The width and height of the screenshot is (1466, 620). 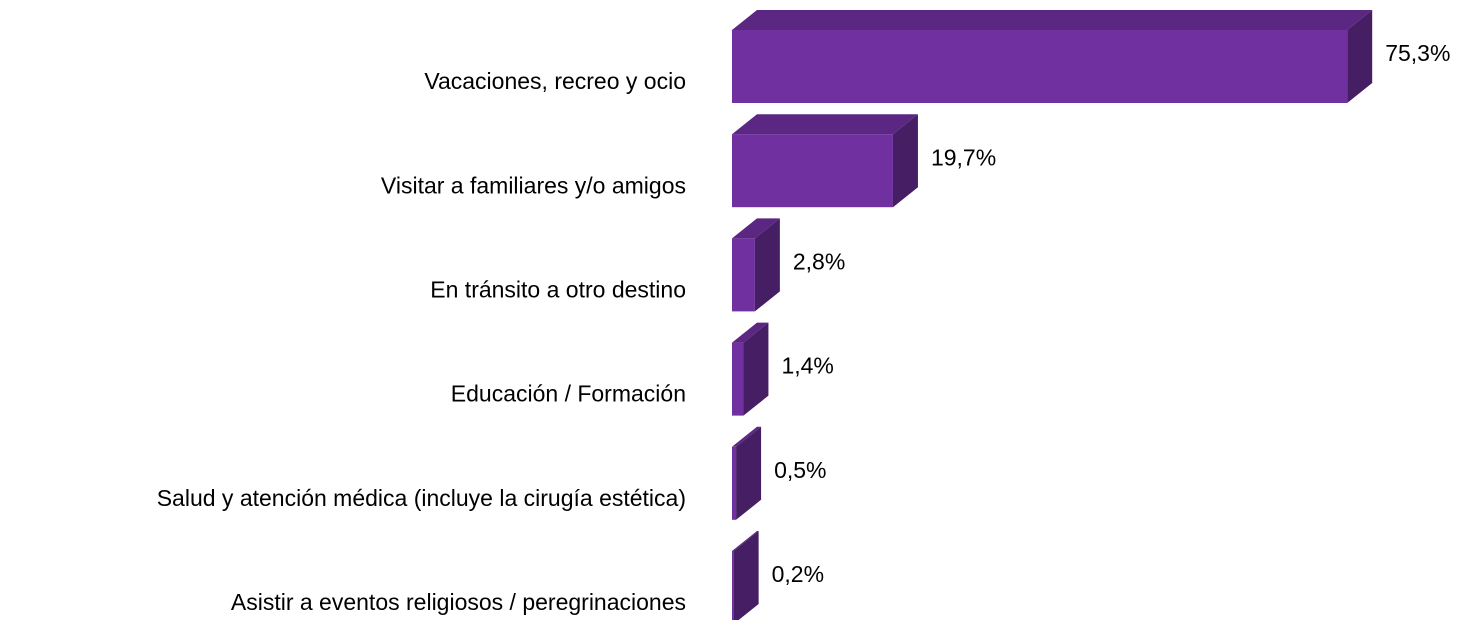 What do you see at coordinates (1417, 53) in the screenshot?
I see `value-label: 75,3%` at bounding box center [1417, 53].